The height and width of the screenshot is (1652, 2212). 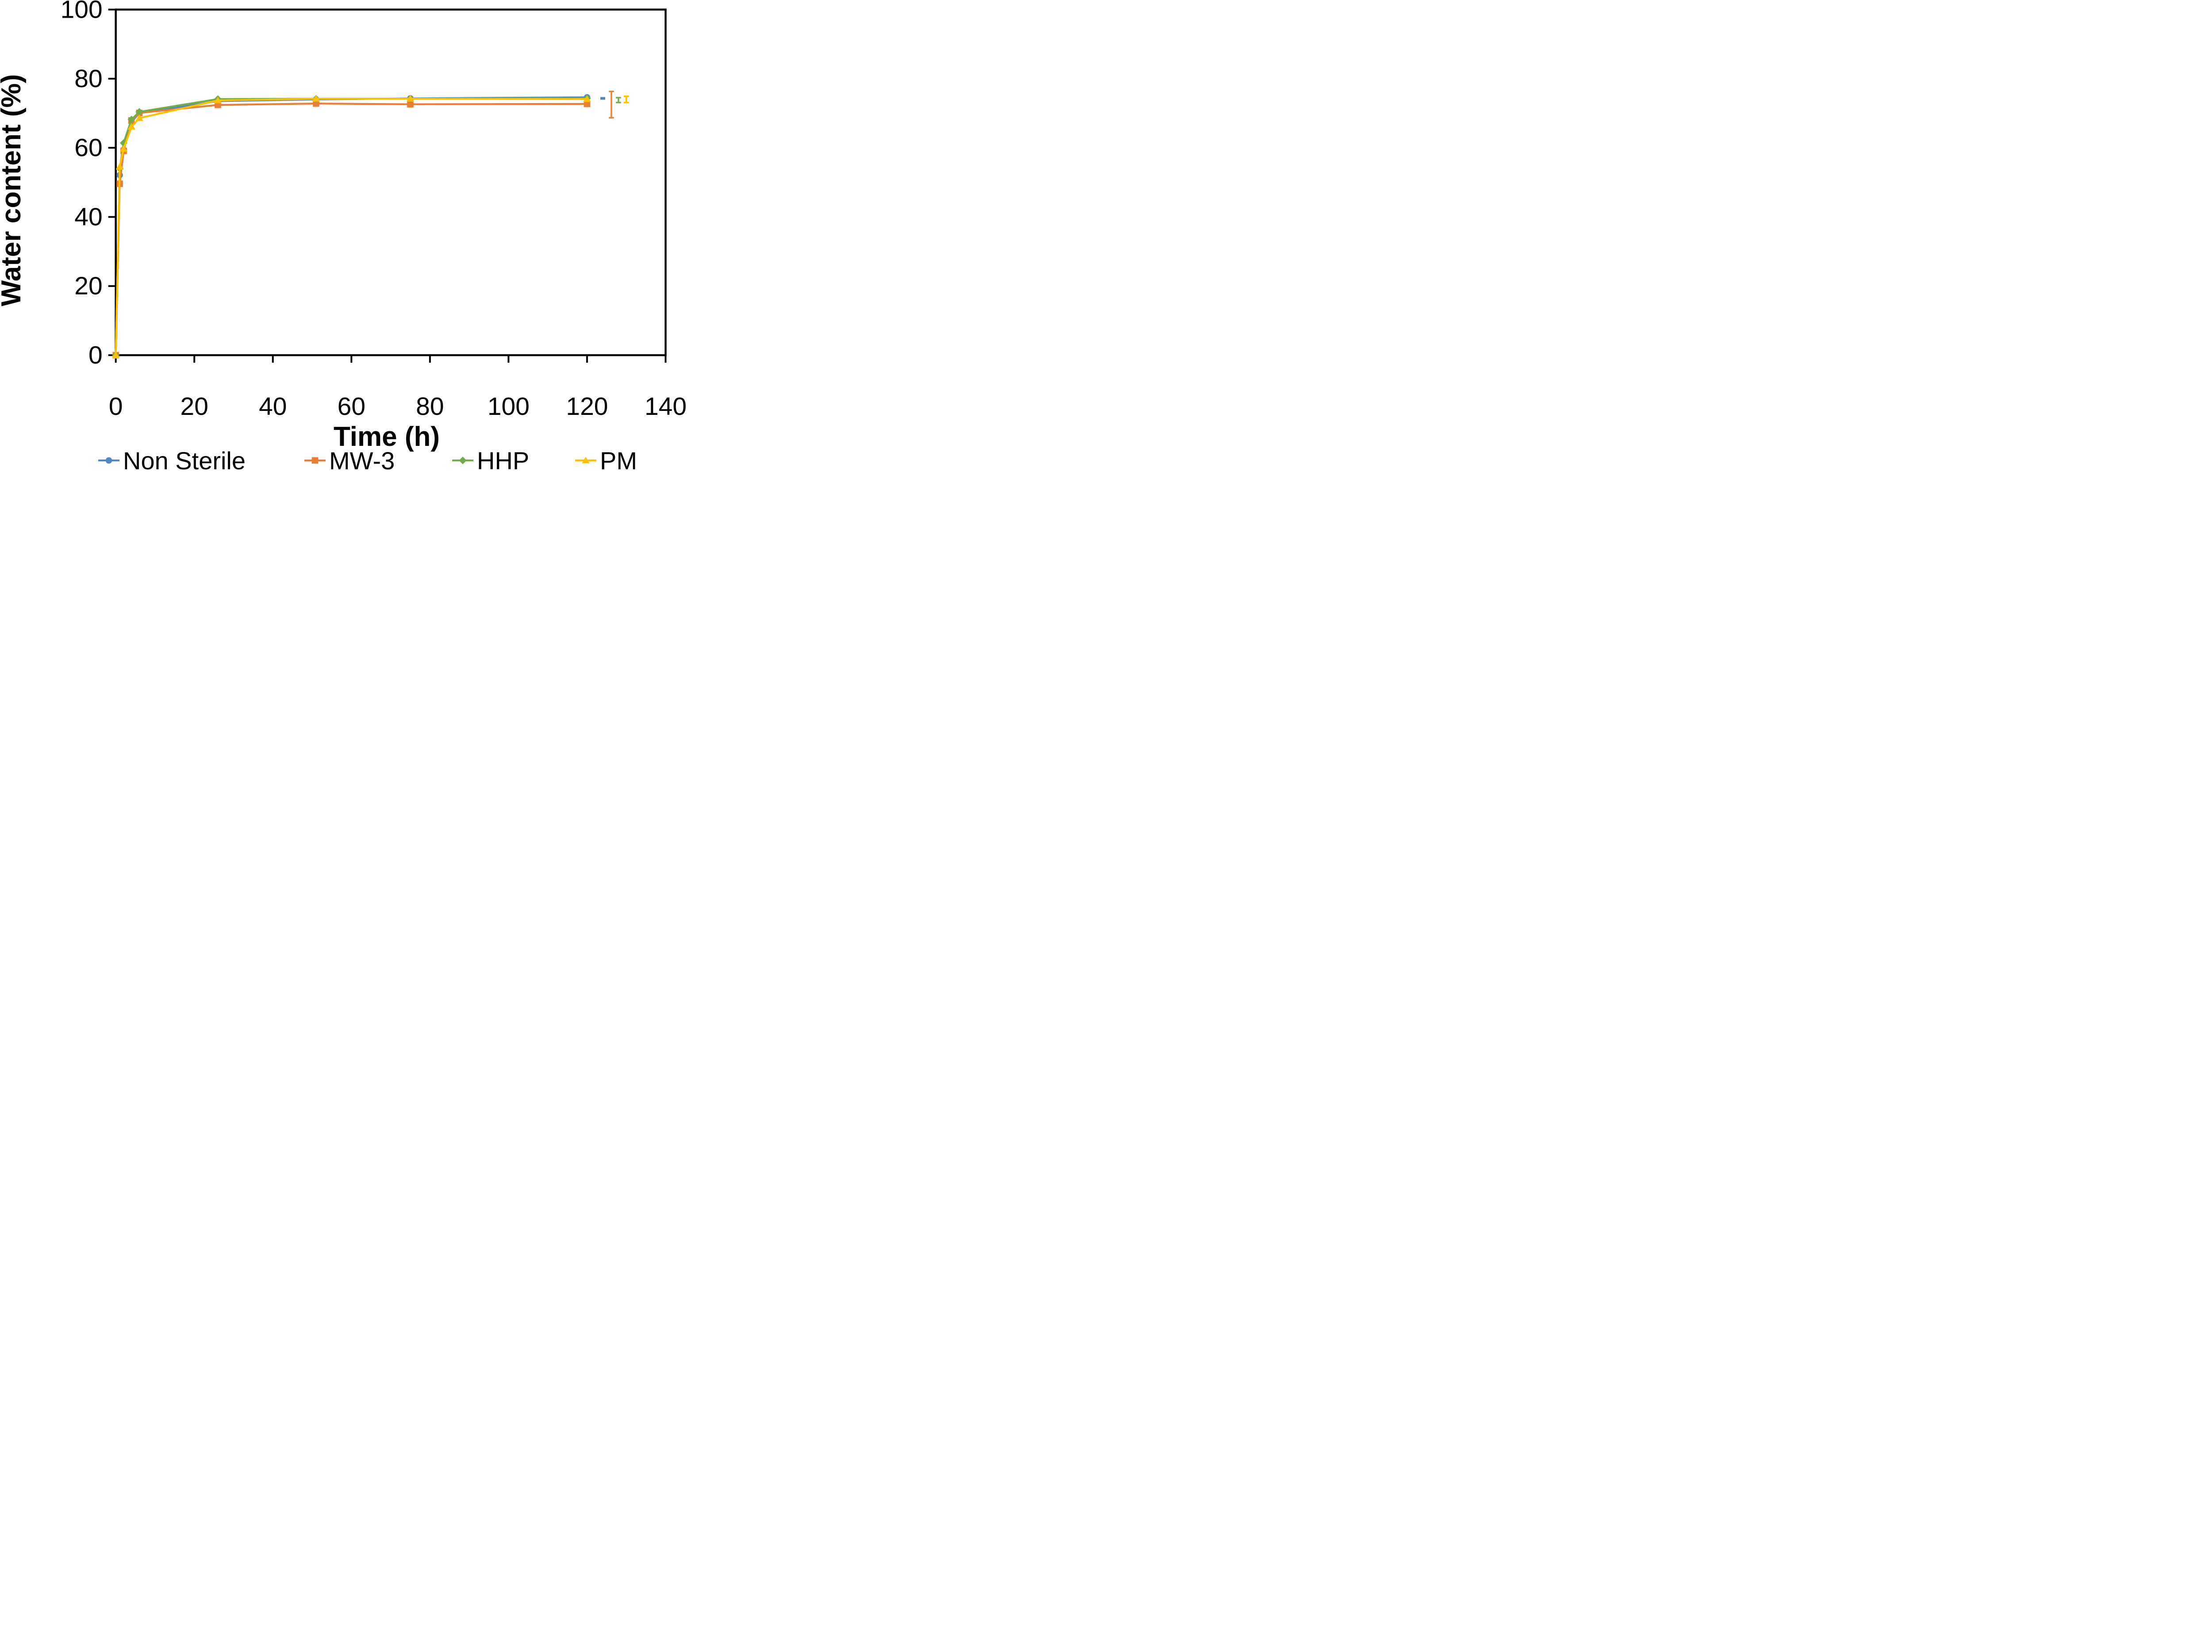 I want to click on plot-border, so click(x=391, y=182).